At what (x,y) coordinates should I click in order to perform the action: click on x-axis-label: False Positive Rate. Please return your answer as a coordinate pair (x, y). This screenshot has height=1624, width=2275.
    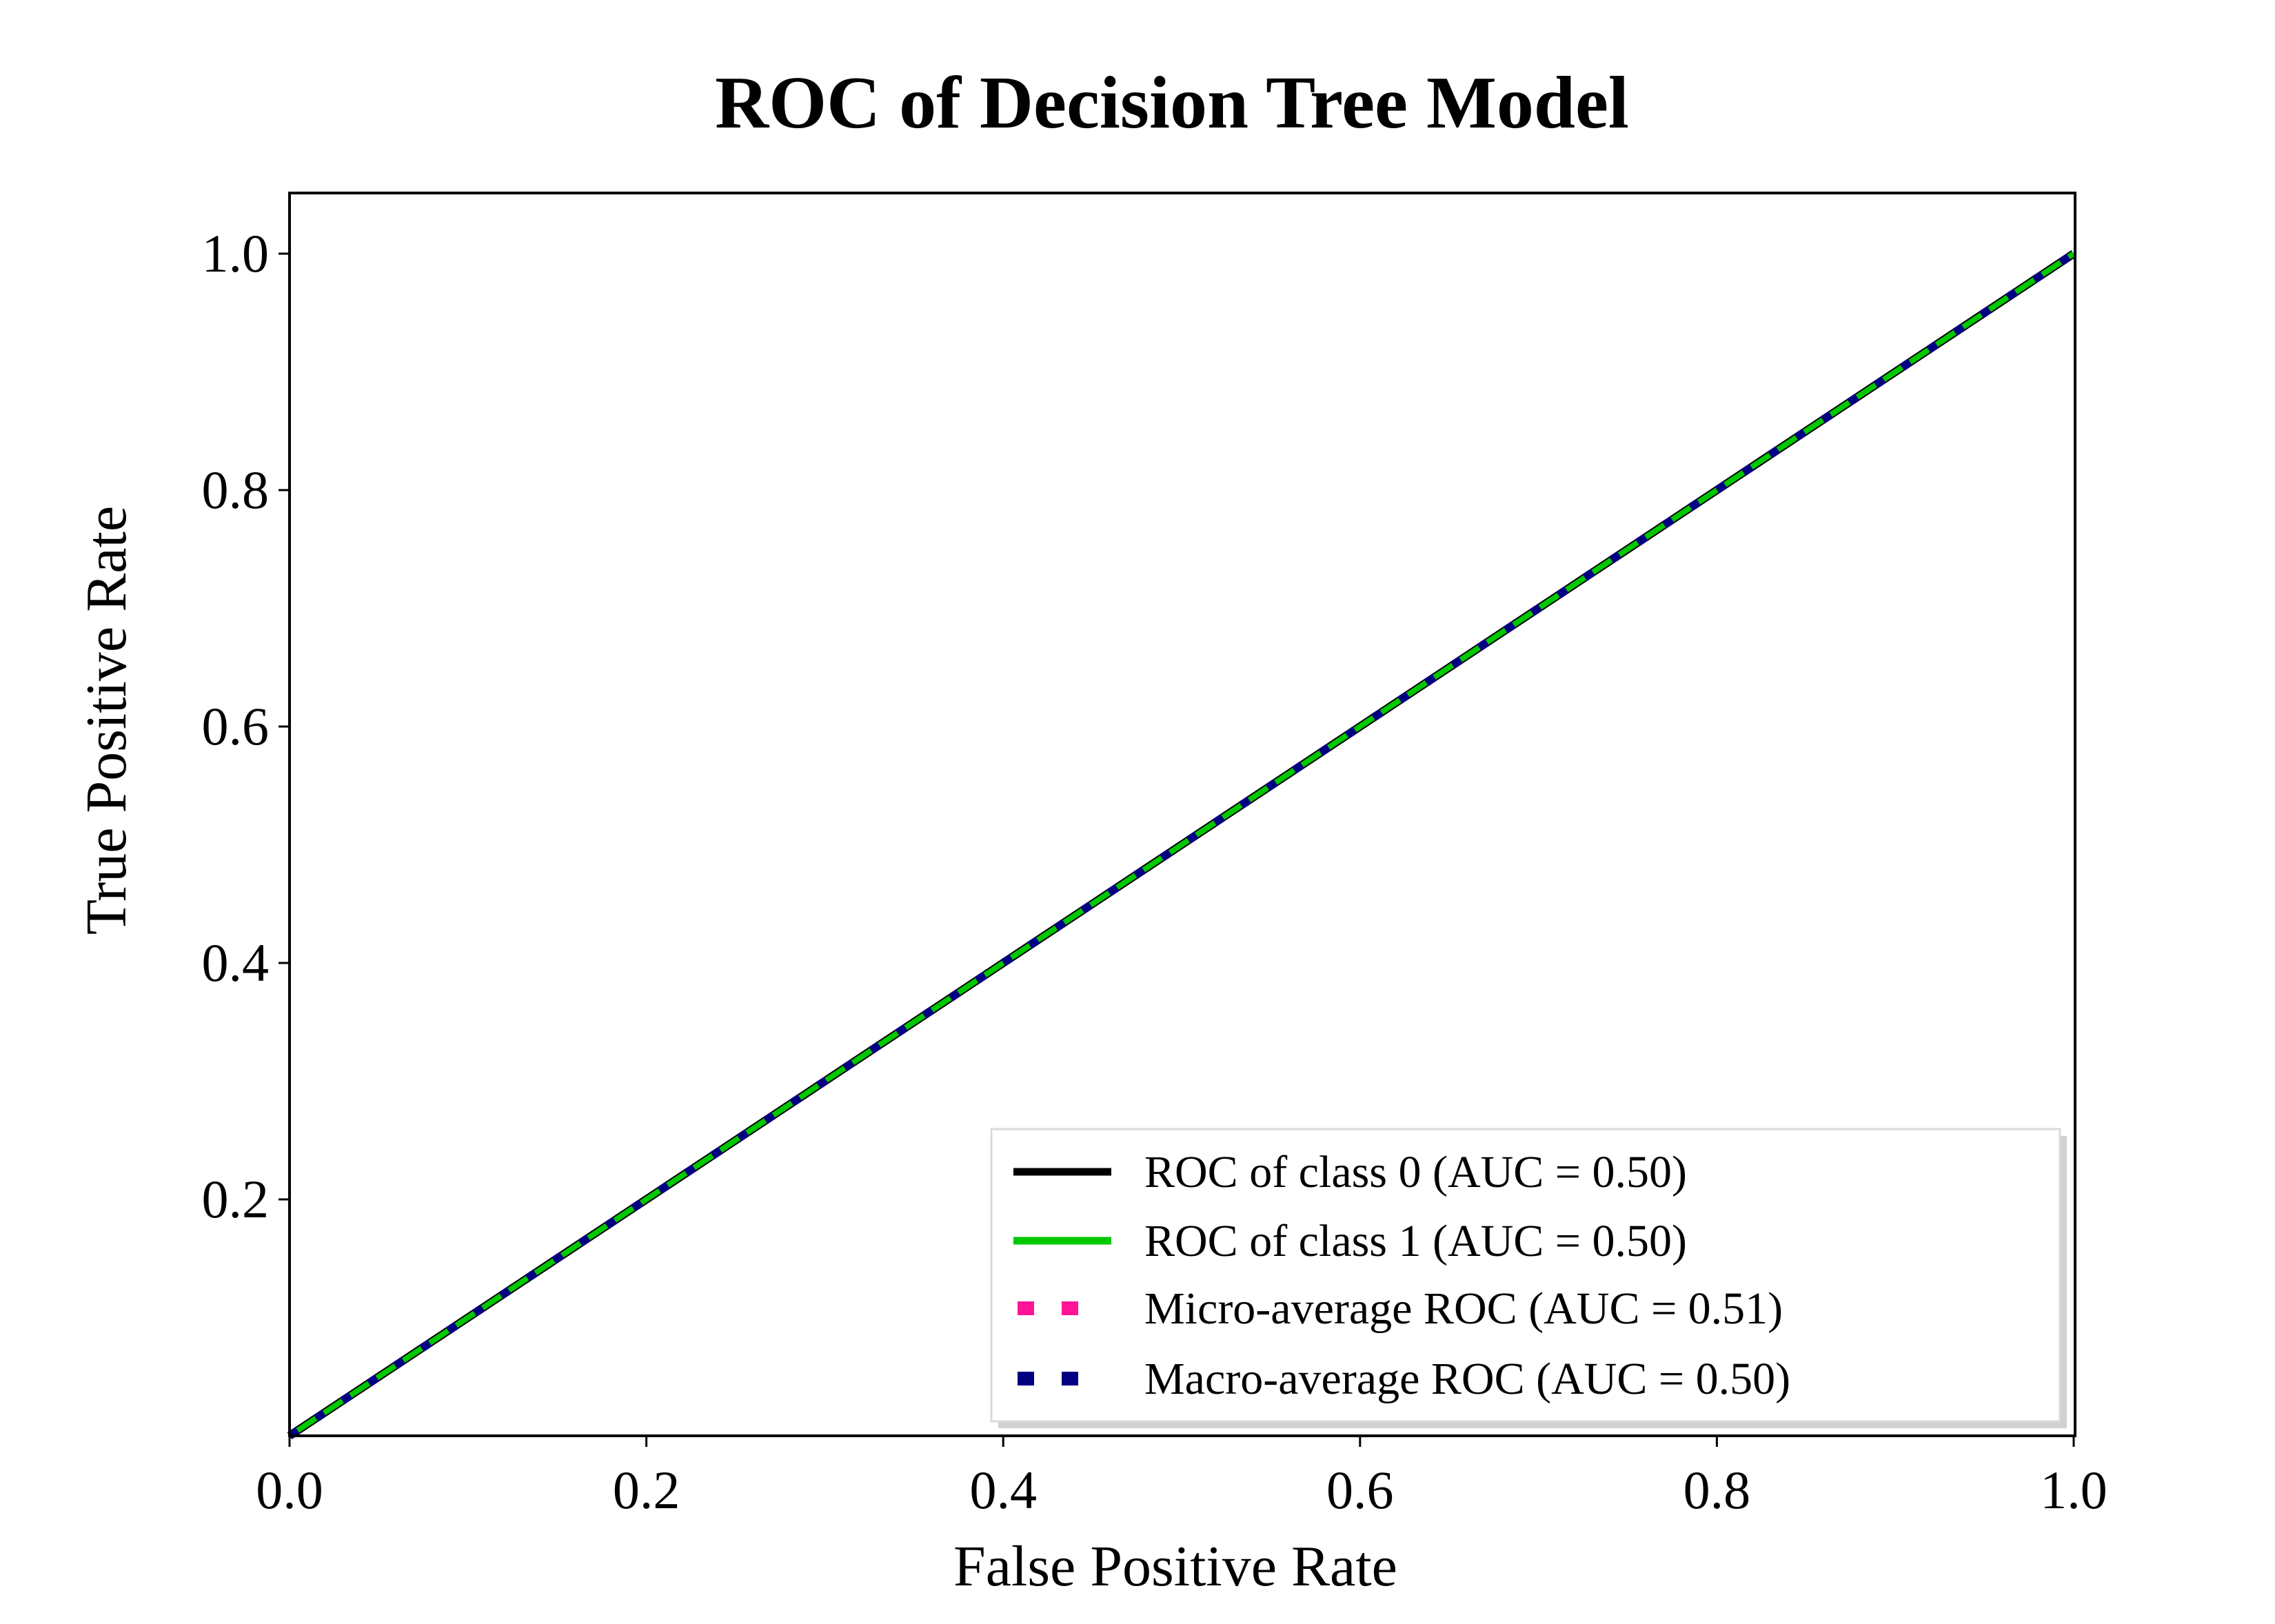
    Looking at the image, I should click on (1175, 1566).